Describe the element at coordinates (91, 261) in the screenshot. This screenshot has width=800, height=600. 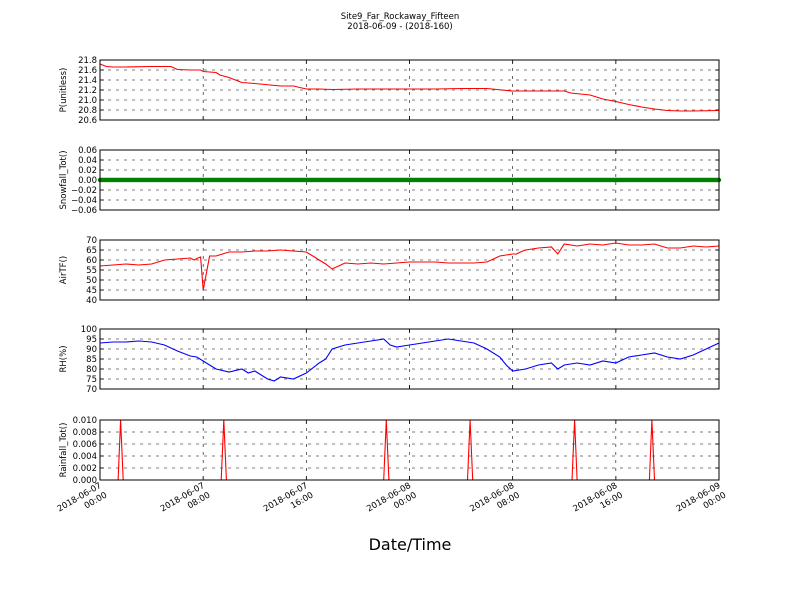
I see `y-tick-label: 60` at that location.